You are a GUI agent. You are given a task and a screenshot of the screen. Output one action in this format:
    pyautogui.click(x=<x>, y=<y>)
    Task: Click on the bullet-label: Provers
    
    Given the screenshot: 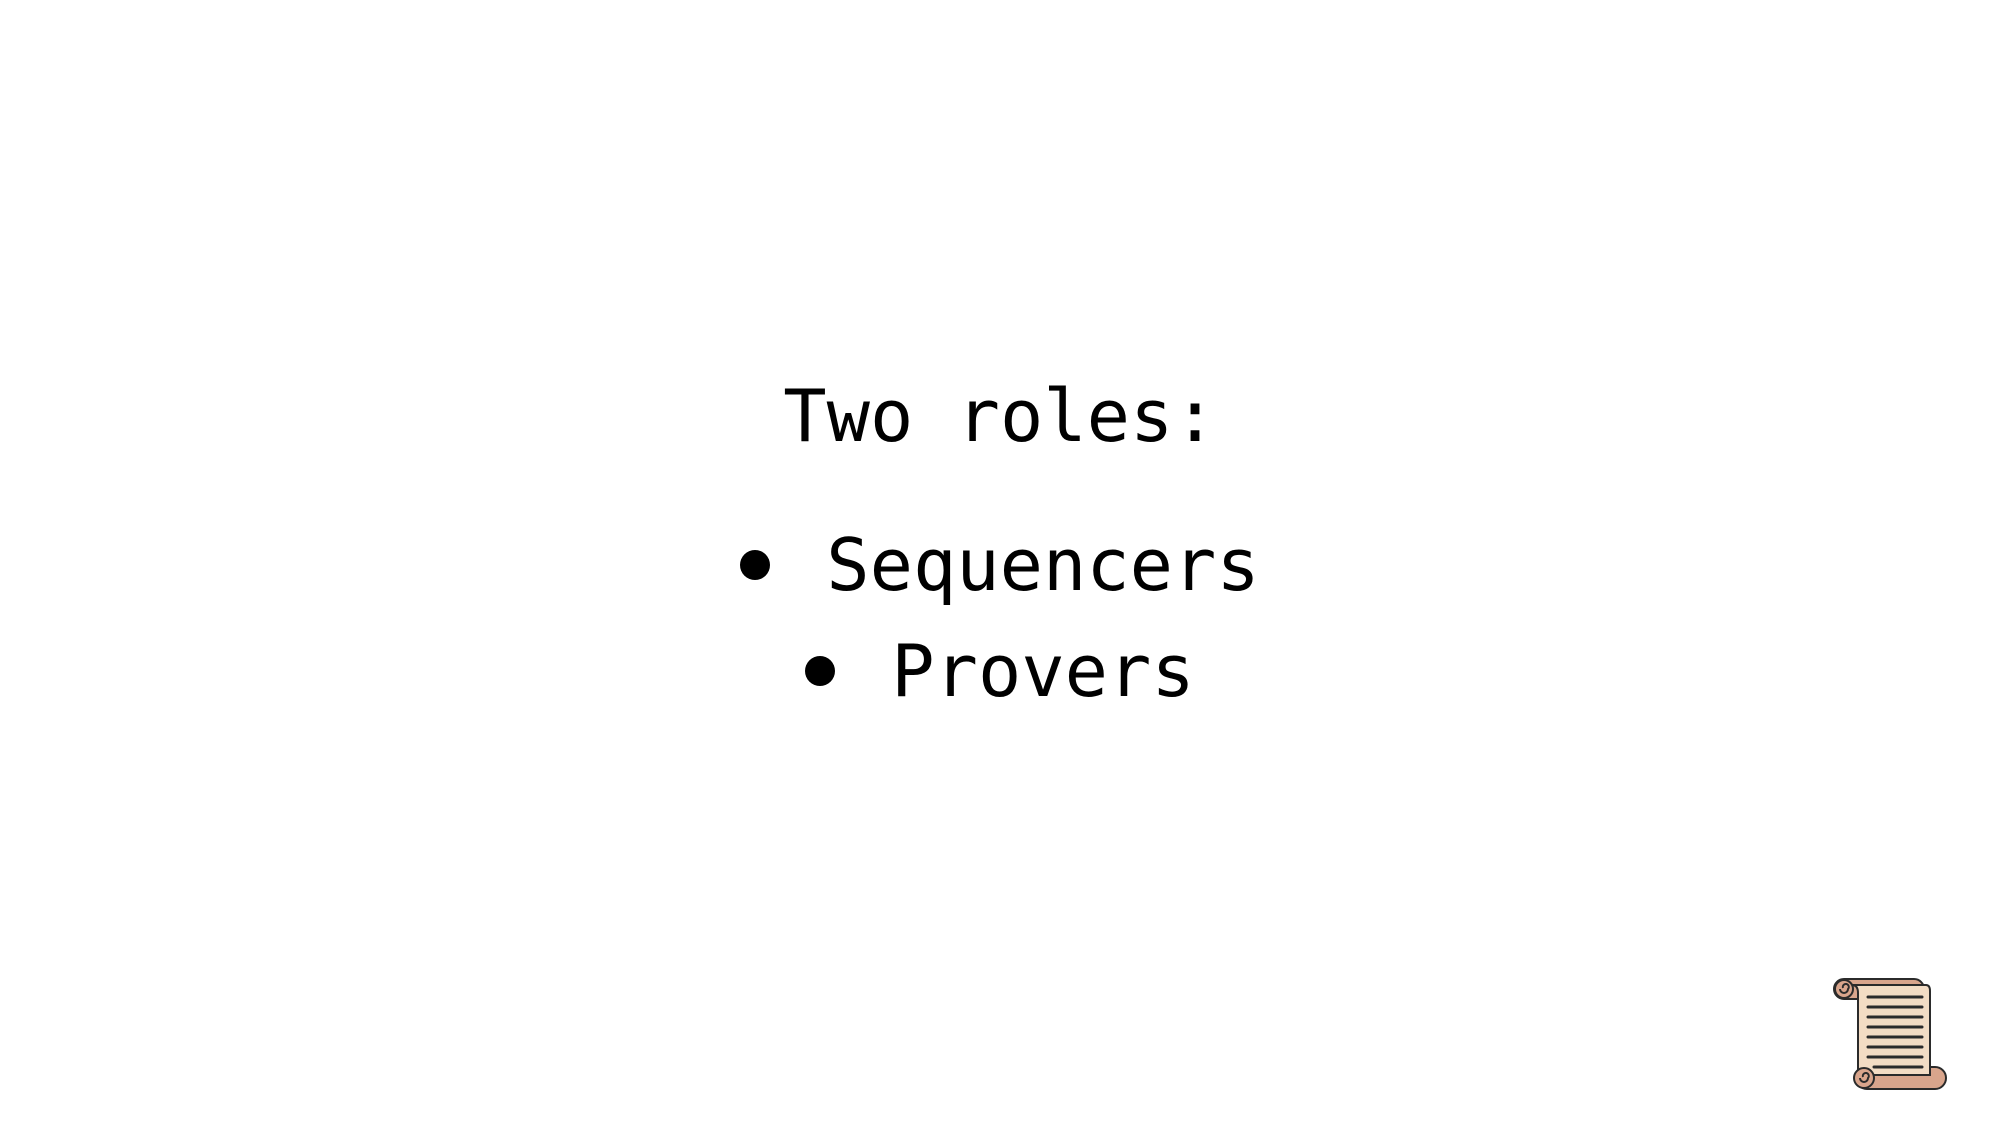 What is the action you would take?
    pyautogui.click(x=1043, y=671)
    